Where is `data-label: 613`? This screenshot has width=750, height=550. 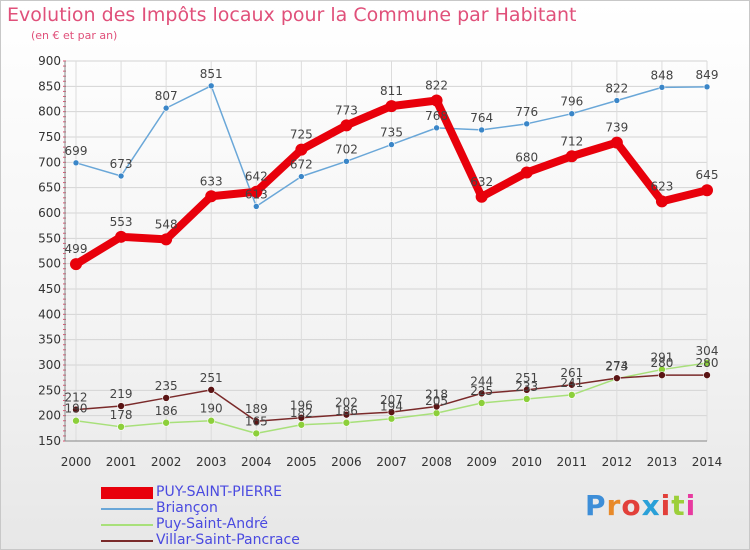 data-label: 613 is located at coordinates (256, 194).